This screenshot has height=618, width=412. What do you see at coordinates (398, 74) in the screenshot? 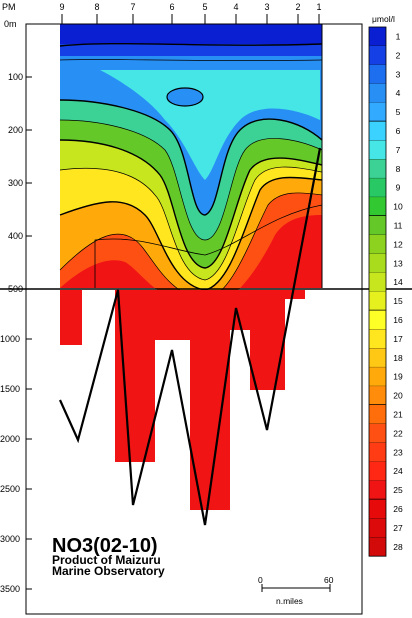
I see `colorbar-level-label: 3` at bounding box center [398, 74].